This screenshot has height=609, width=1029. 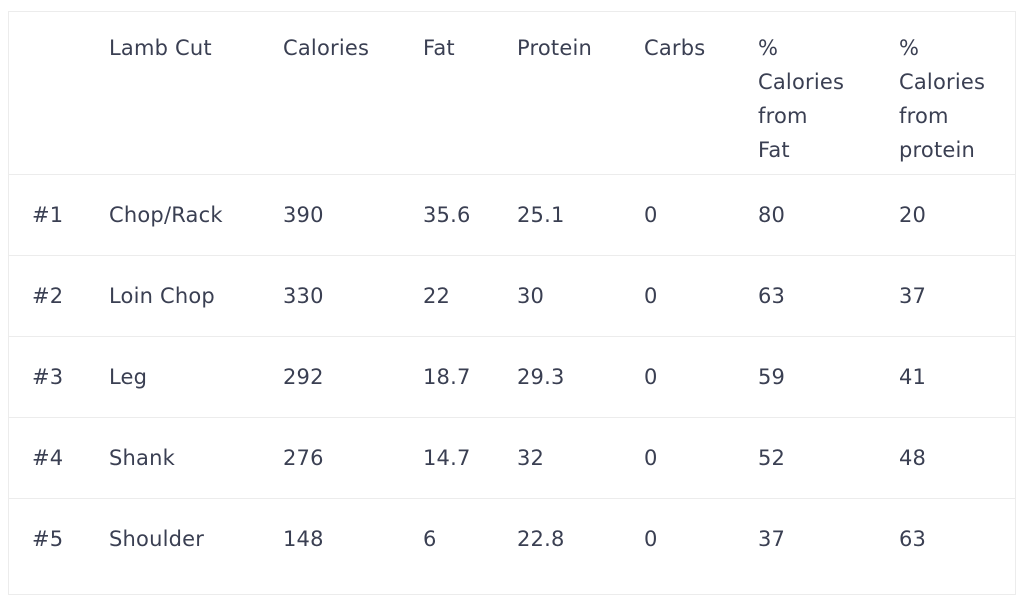 What do you see at coordinates (937, 150) in the screenshot?
I see `header-pct-protein-line: protein` at bounding box center [937, 150].